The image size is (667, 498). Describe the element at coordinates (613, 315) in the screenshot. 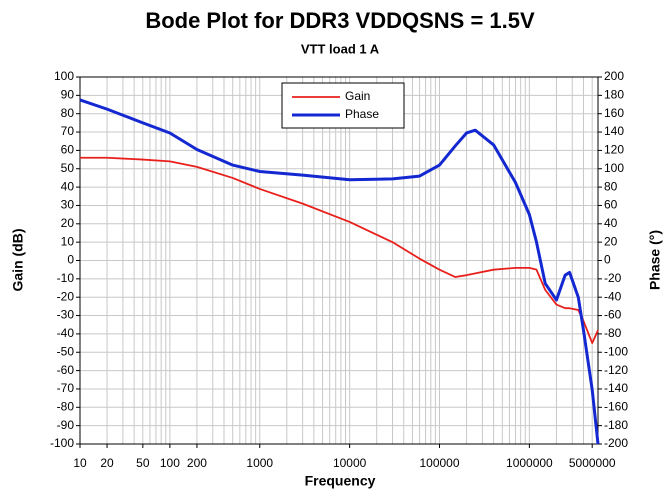

I see `y2-tick-label: -60` at that location.